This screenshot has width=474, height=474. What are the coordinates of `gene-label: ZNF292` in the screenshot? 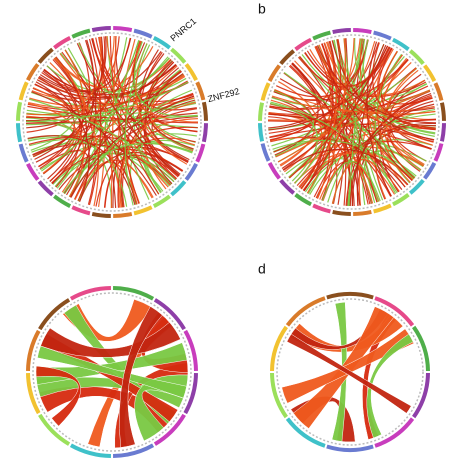 It's located at (224, 95).